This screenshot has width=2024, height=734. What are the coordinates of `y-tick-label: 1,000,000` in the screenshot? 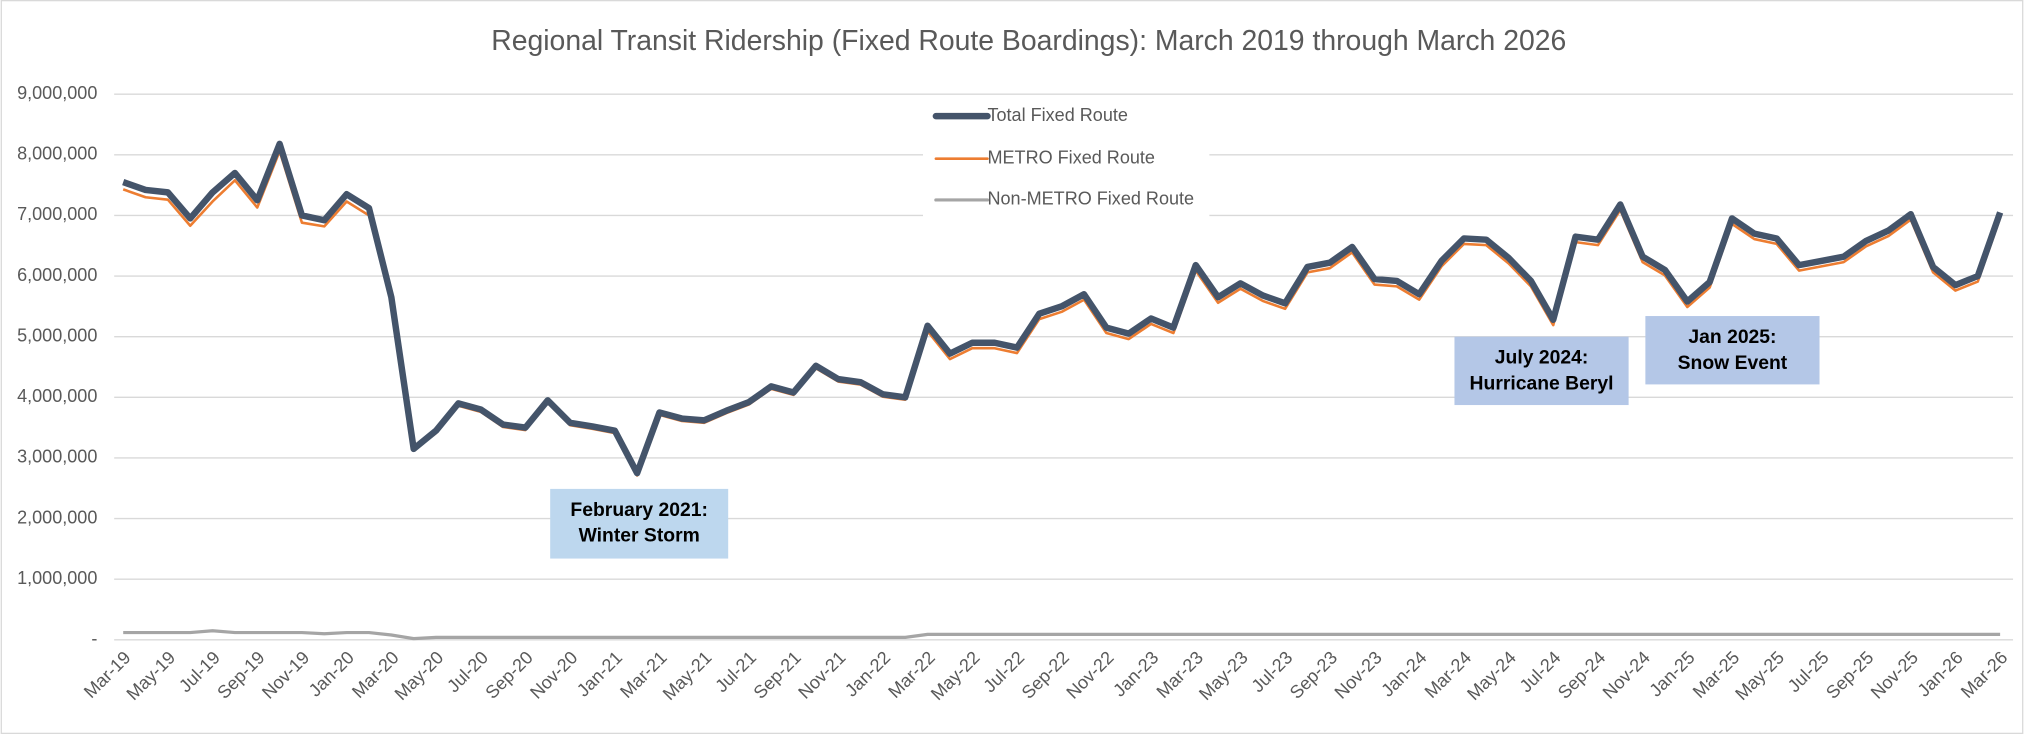 It's located at (57, 578).